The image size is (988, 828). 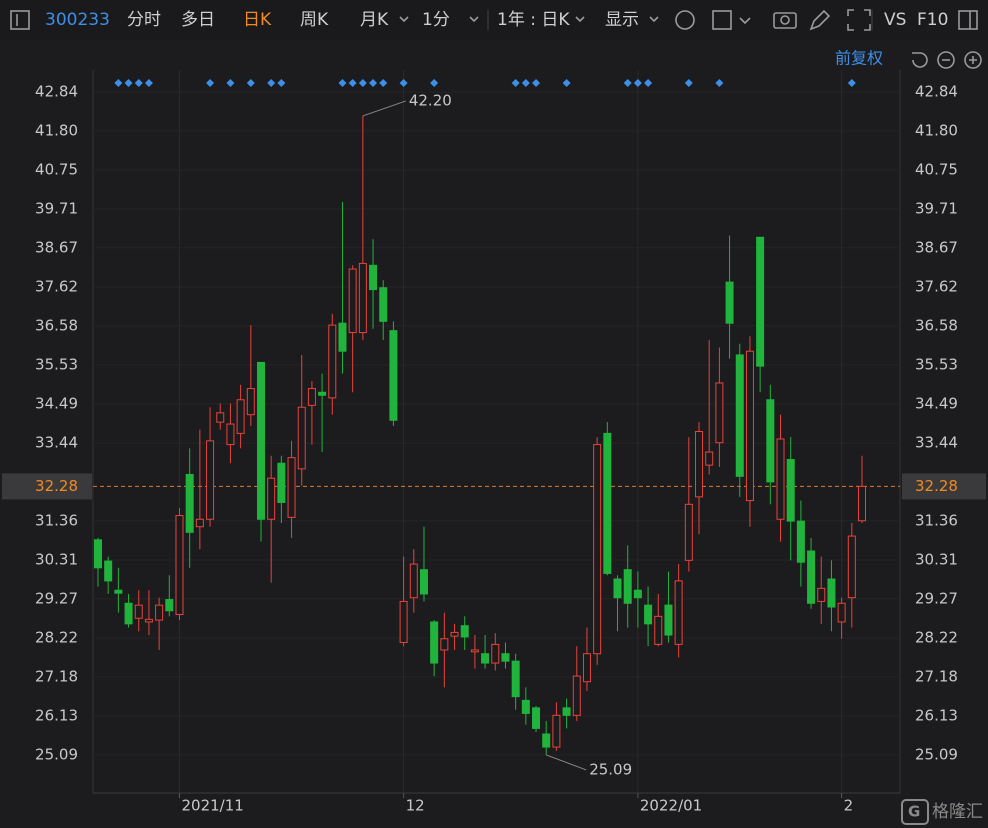 I want to click on last-price-box, so click(x=47, y=486).